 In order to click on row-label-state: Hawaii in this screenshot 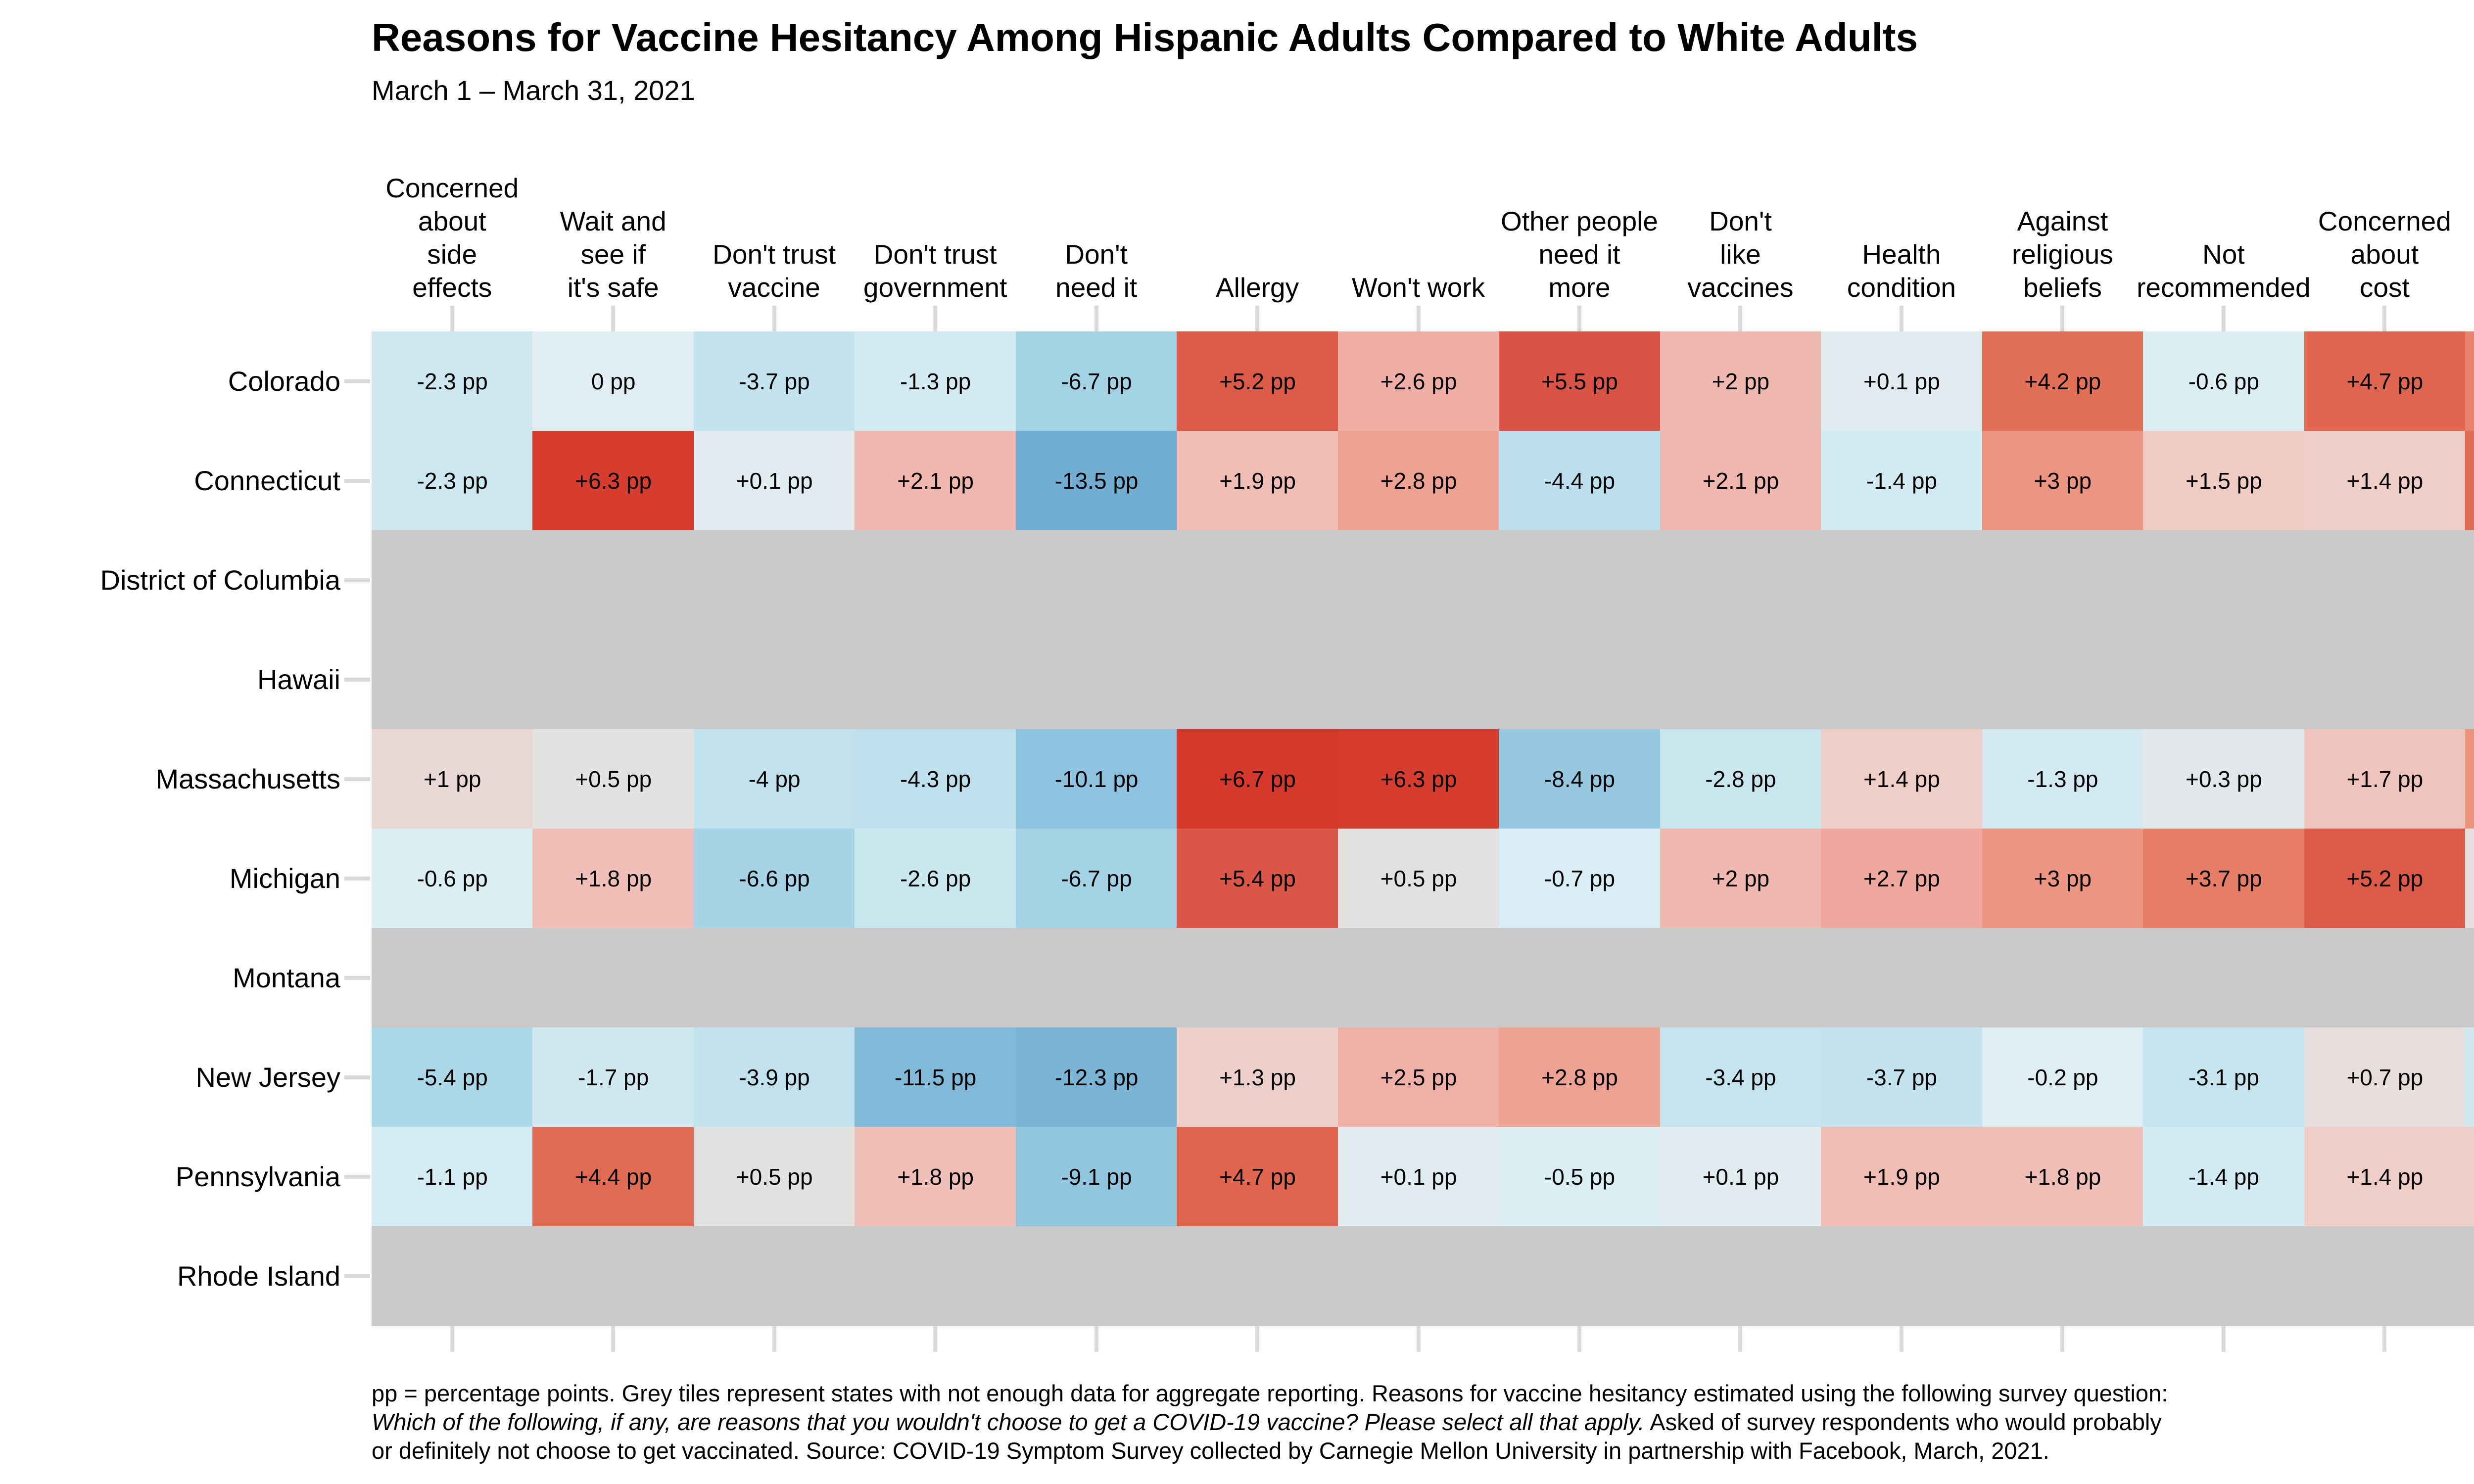, I will do `click(299, 679)`.